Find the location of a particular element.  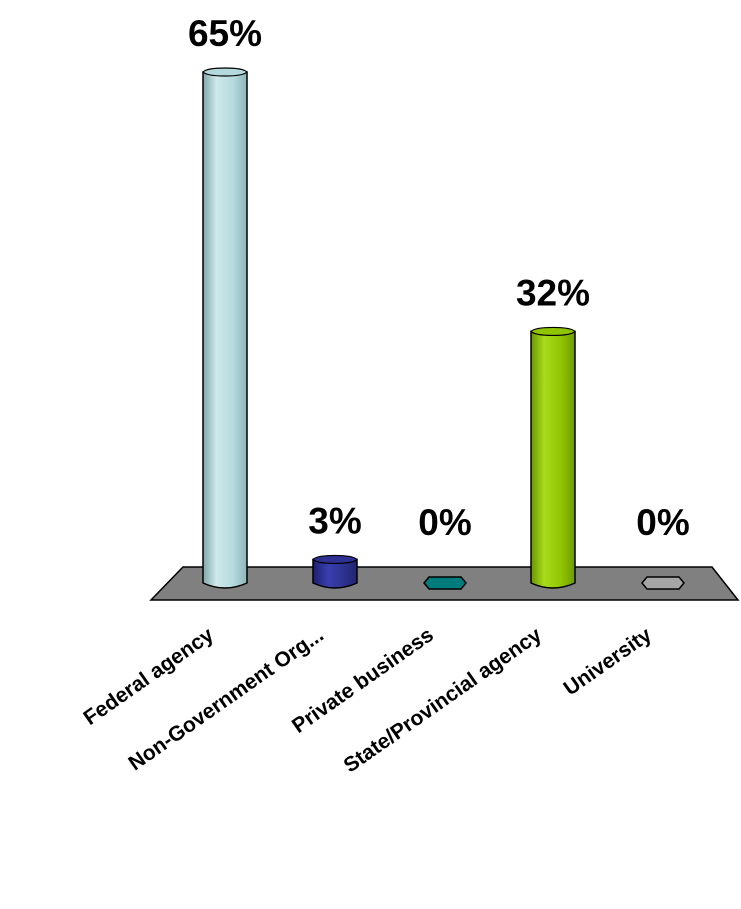

tick-label-state-provincial-agency: State/Provincial agency is located at coordinates (443, 700).